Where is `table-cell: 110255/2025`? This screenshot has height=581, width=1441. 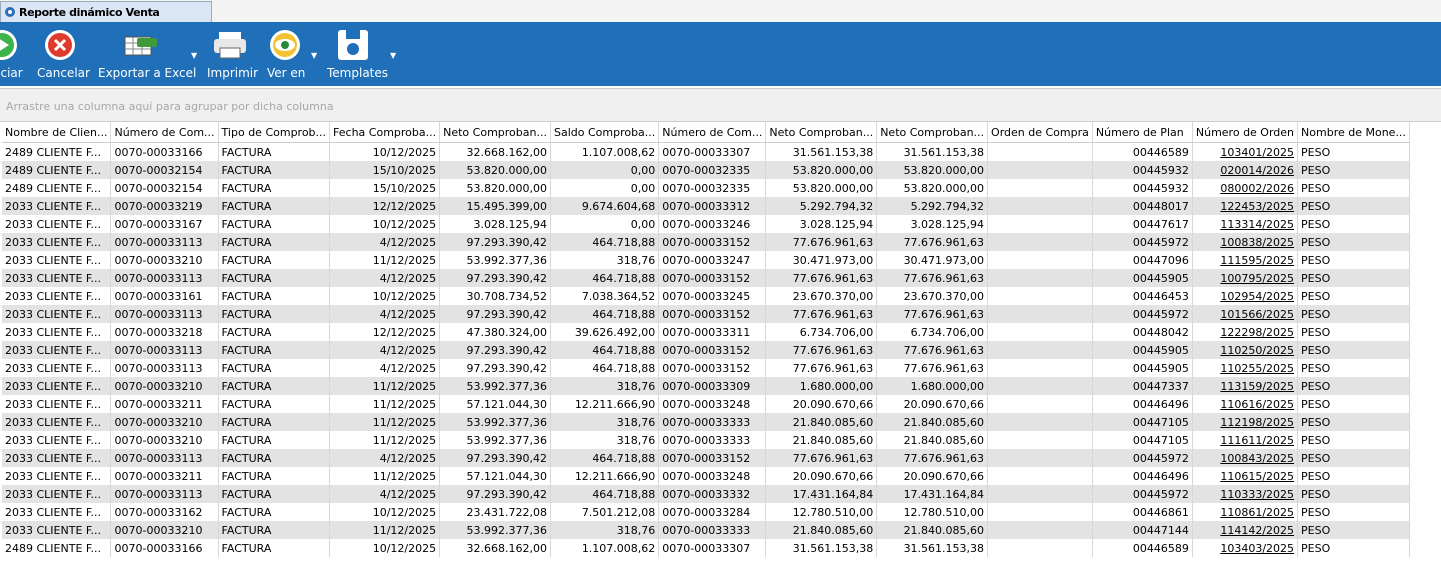 table-cell: 110255/2025 is located at coordinates (1245, 368).